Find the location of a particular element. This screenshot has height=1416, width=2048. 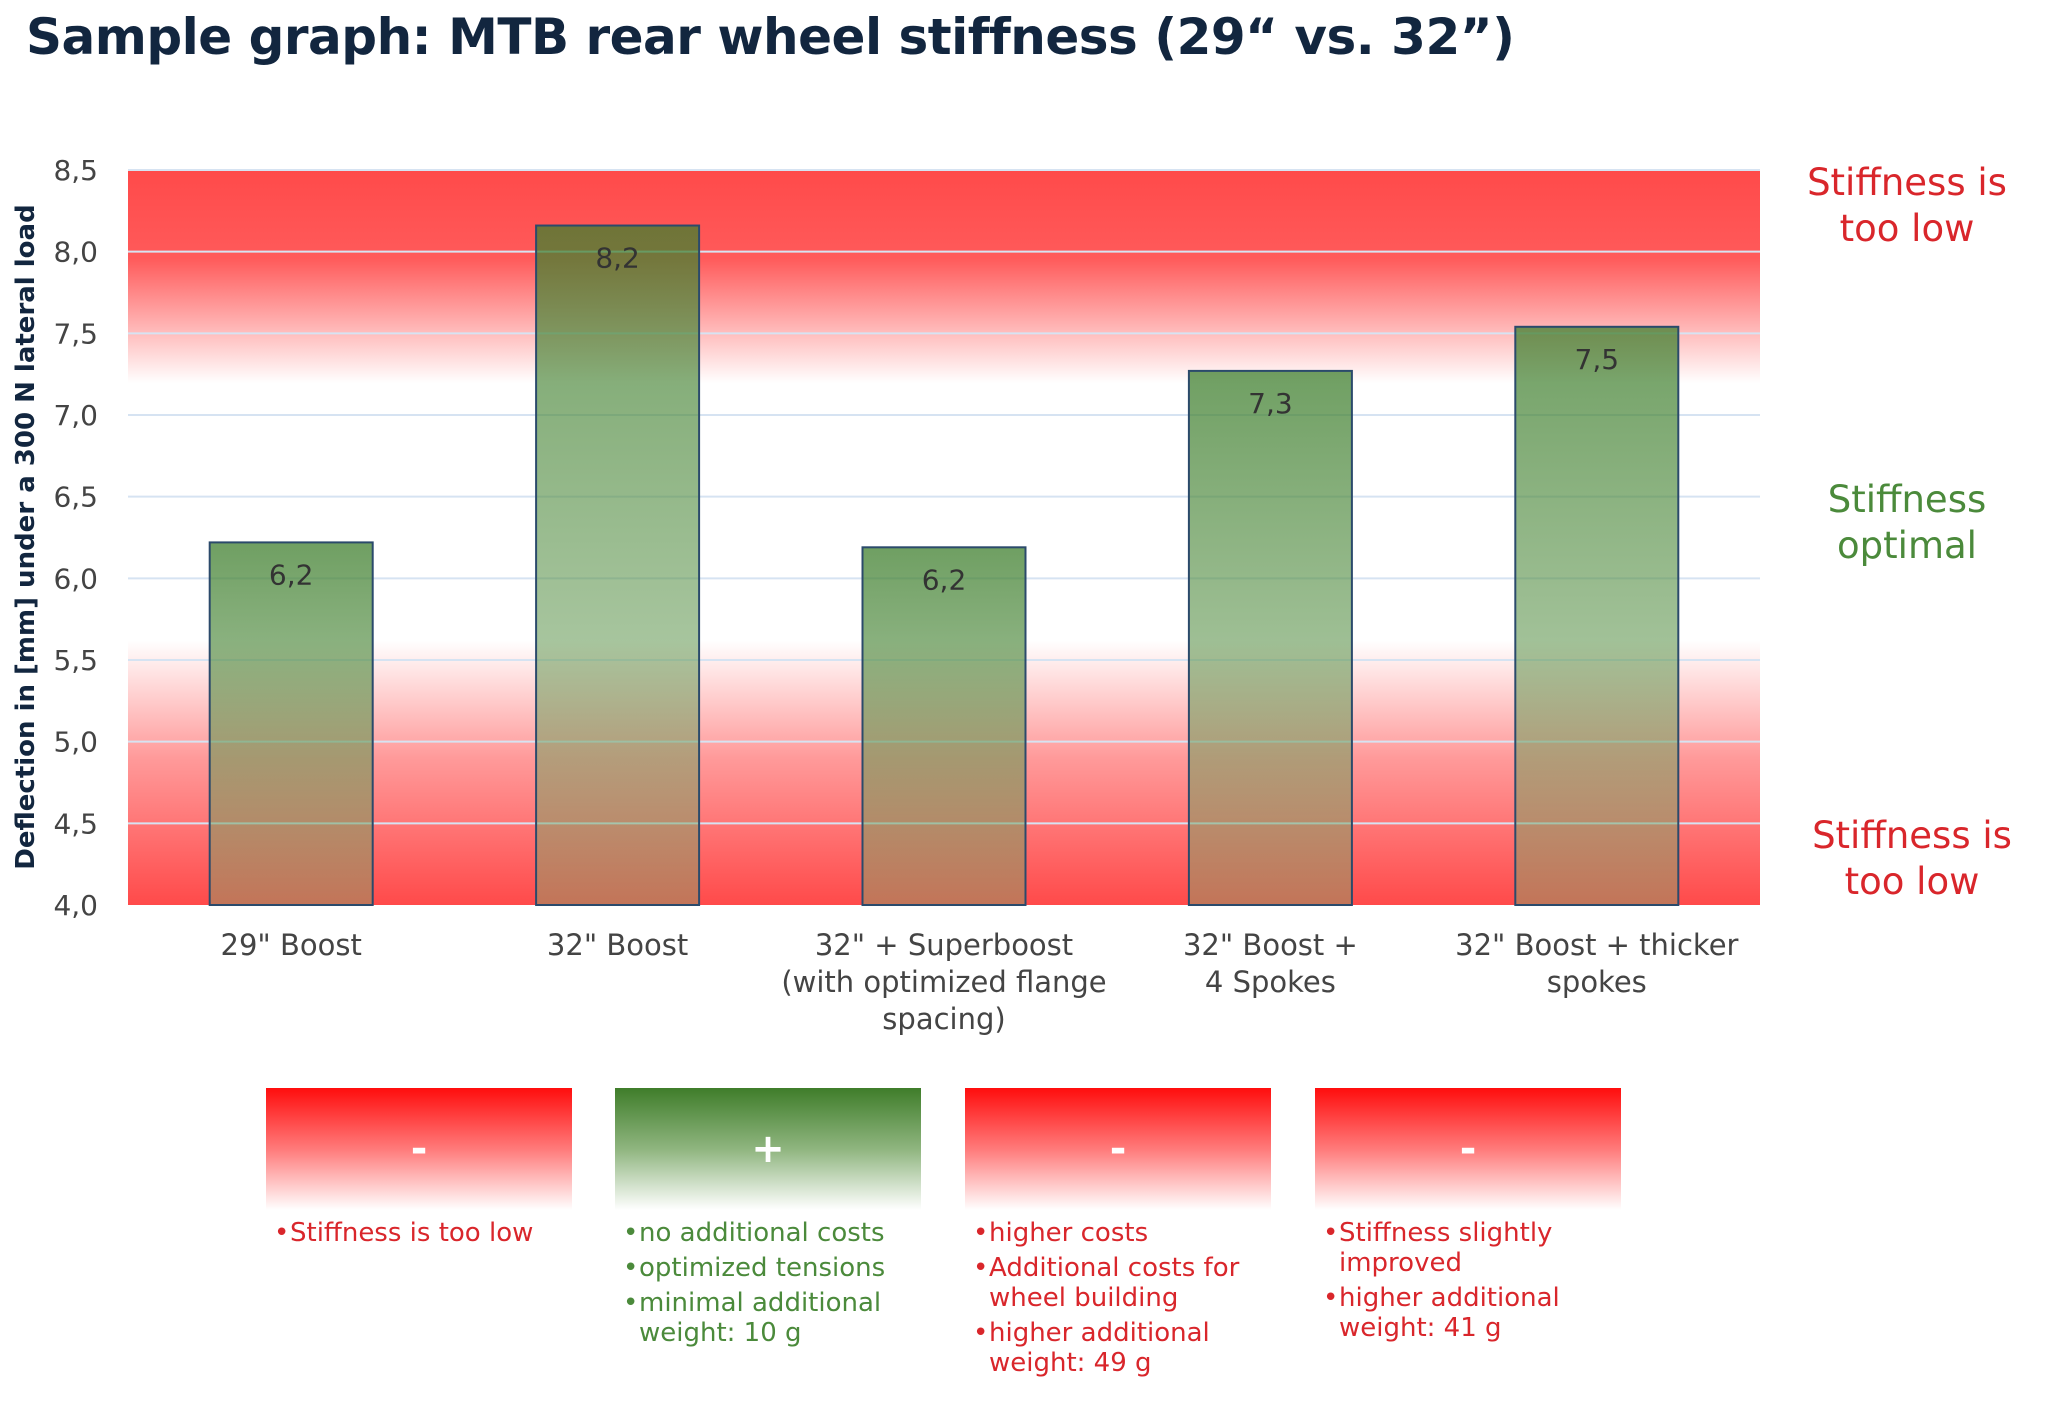

data-label: 8,2 is located at coordinates (617, 258).